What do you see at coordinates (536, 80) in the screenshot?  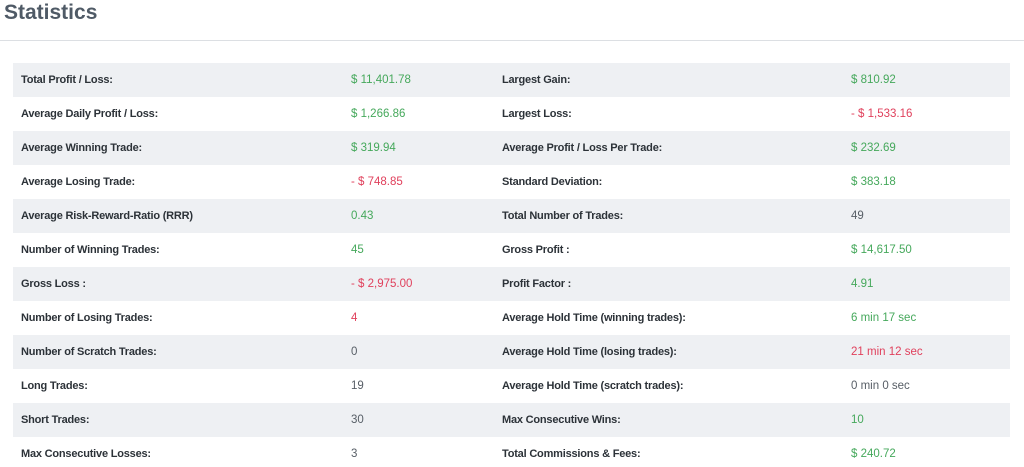 I see `stat-label: Largest Gain:` at bounding box center [536, 80].